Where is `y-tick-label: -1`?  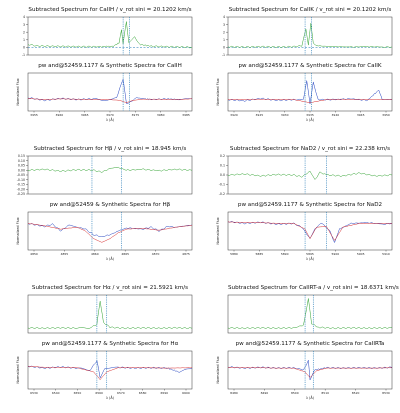
y-tick-label: -1 is located at coordinates (23, 55).